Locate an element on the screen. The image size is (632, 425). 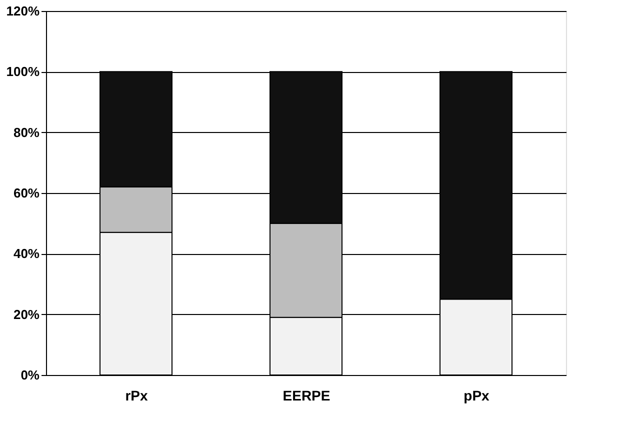
y-tick-label: 120% is located at coordinates (23, 11).